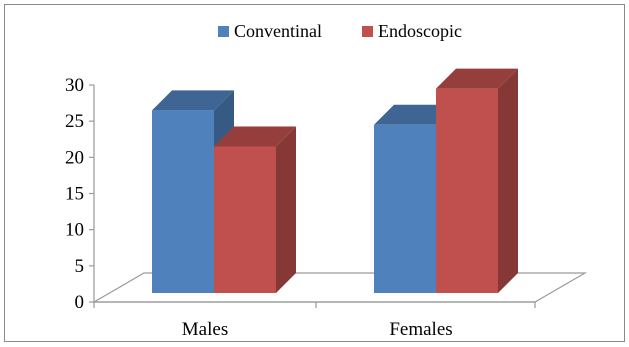 The width and height of the screenshot is (629, 347). Describe the element at coordinates (223, 31) in the screenshot. I see `legend-swatch-conventinal` at that location.